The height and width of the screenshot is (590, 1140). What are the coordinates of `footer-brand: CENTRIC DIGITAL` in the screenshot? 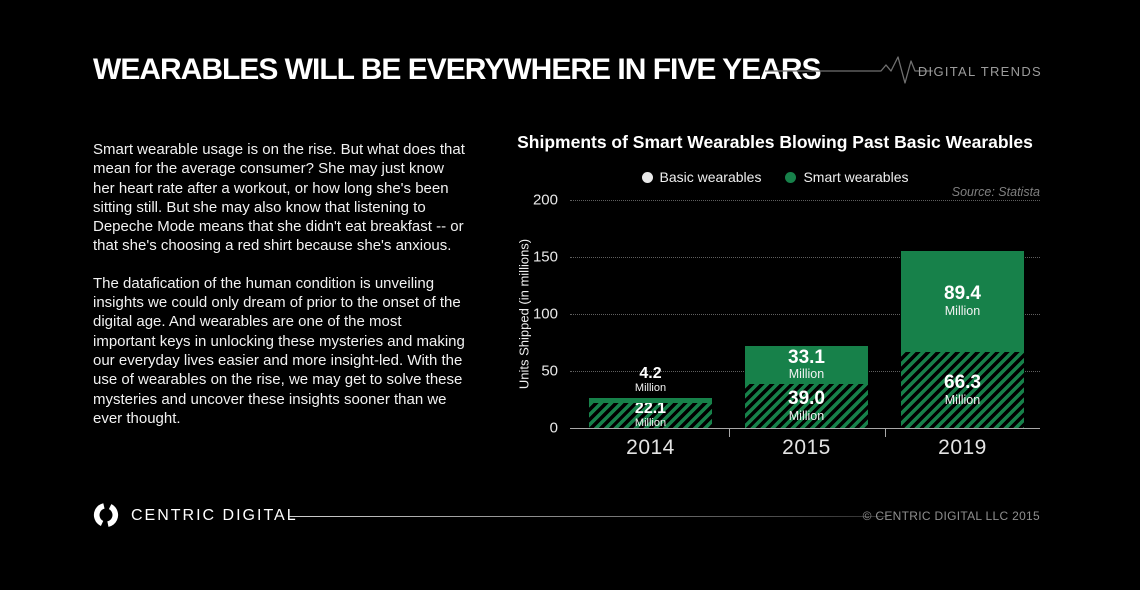 It's located at (214, 515).